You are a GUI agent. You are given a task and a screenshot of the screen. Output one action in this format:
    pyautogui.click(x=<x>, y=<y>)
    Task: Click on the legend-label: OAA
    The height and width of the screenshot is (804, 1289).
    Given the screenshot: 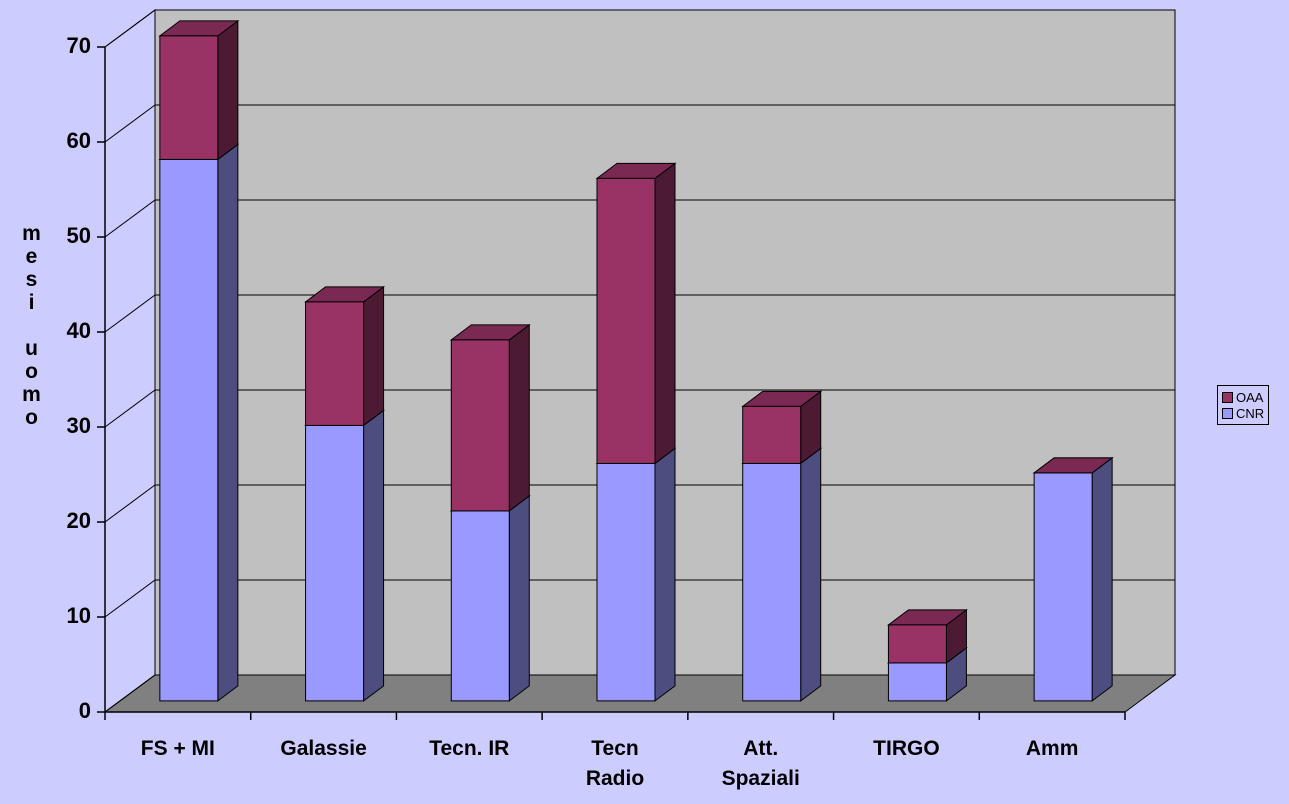 What is the action you would take?
    pyautogui.click(x=1250, y=397)
    